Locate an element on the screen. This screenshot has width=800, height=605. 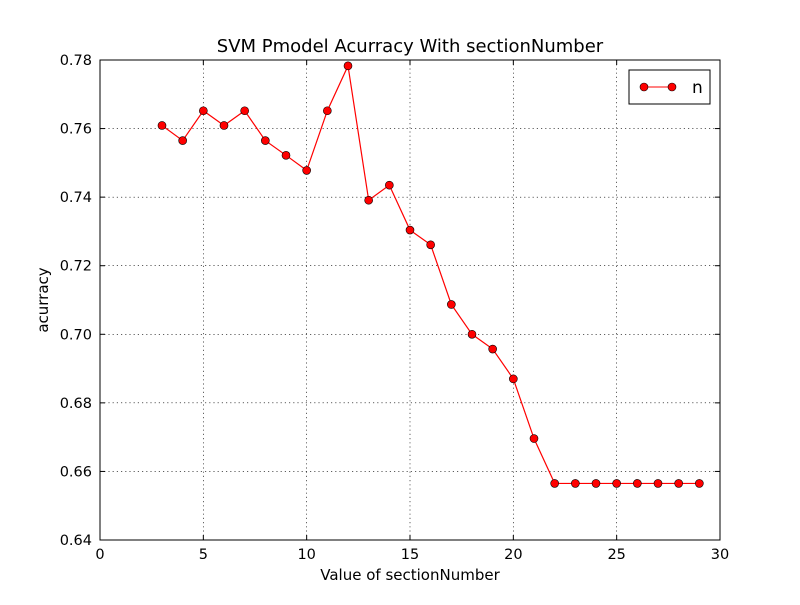
legend-marker-left is located at coordinates (644, 87).